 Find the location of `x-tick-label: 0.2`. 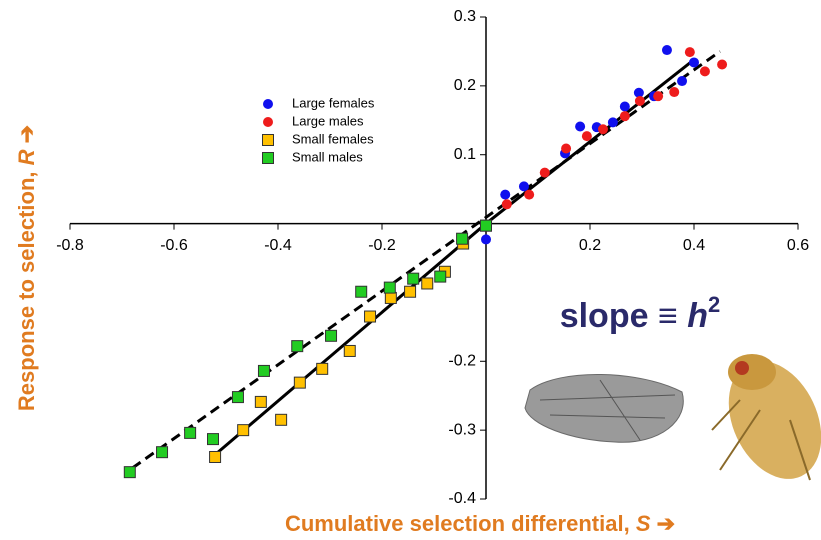

x-tick-label: 0.2 is located at coordinates (590, 245).